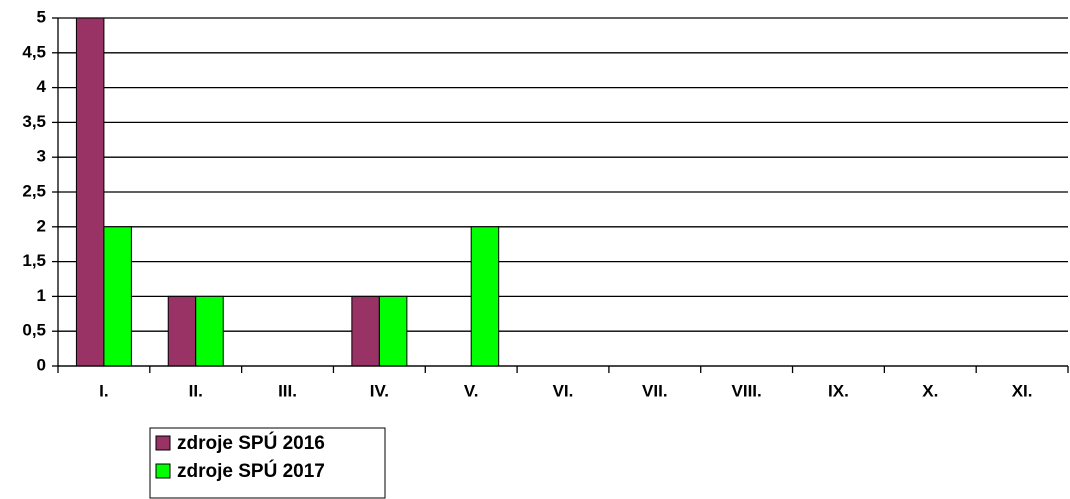  What do you see at coordinates (41, 225) in the screenshot?
I see `y-tick-label: 2` at bounding box center [41, 225].